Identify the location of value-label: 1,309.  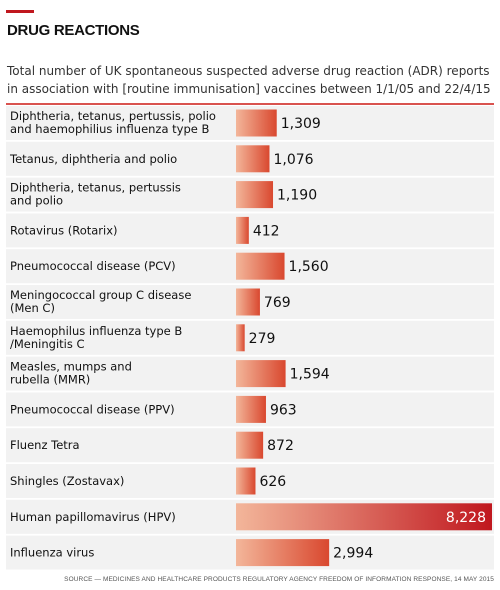
(301, 124).